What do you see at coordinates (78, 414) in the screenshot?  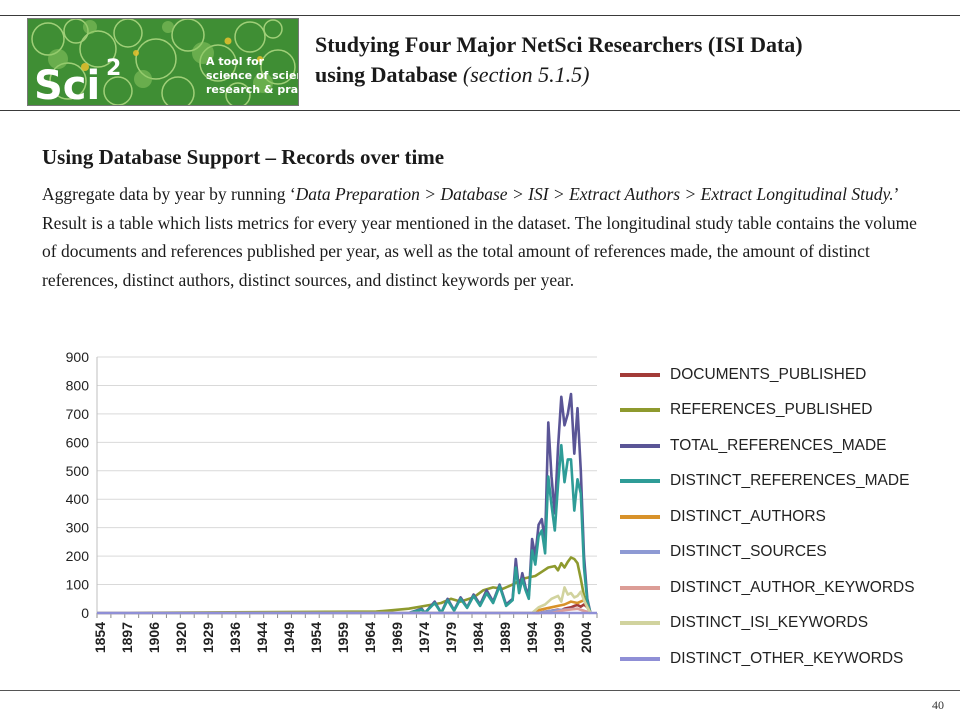 I see `y-tick-label: 700` at bounding box center [78, 414].